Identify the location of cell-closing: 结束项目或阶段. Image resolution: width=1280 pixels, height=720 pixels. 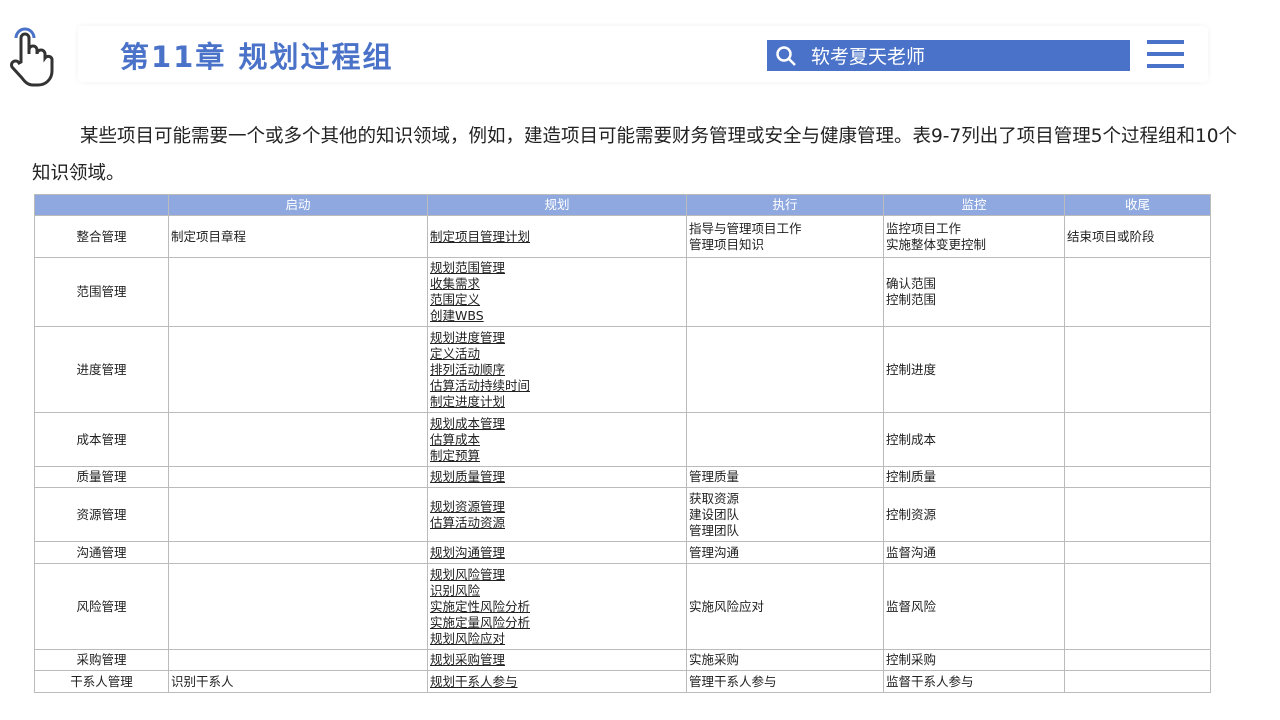
(1137, 236).